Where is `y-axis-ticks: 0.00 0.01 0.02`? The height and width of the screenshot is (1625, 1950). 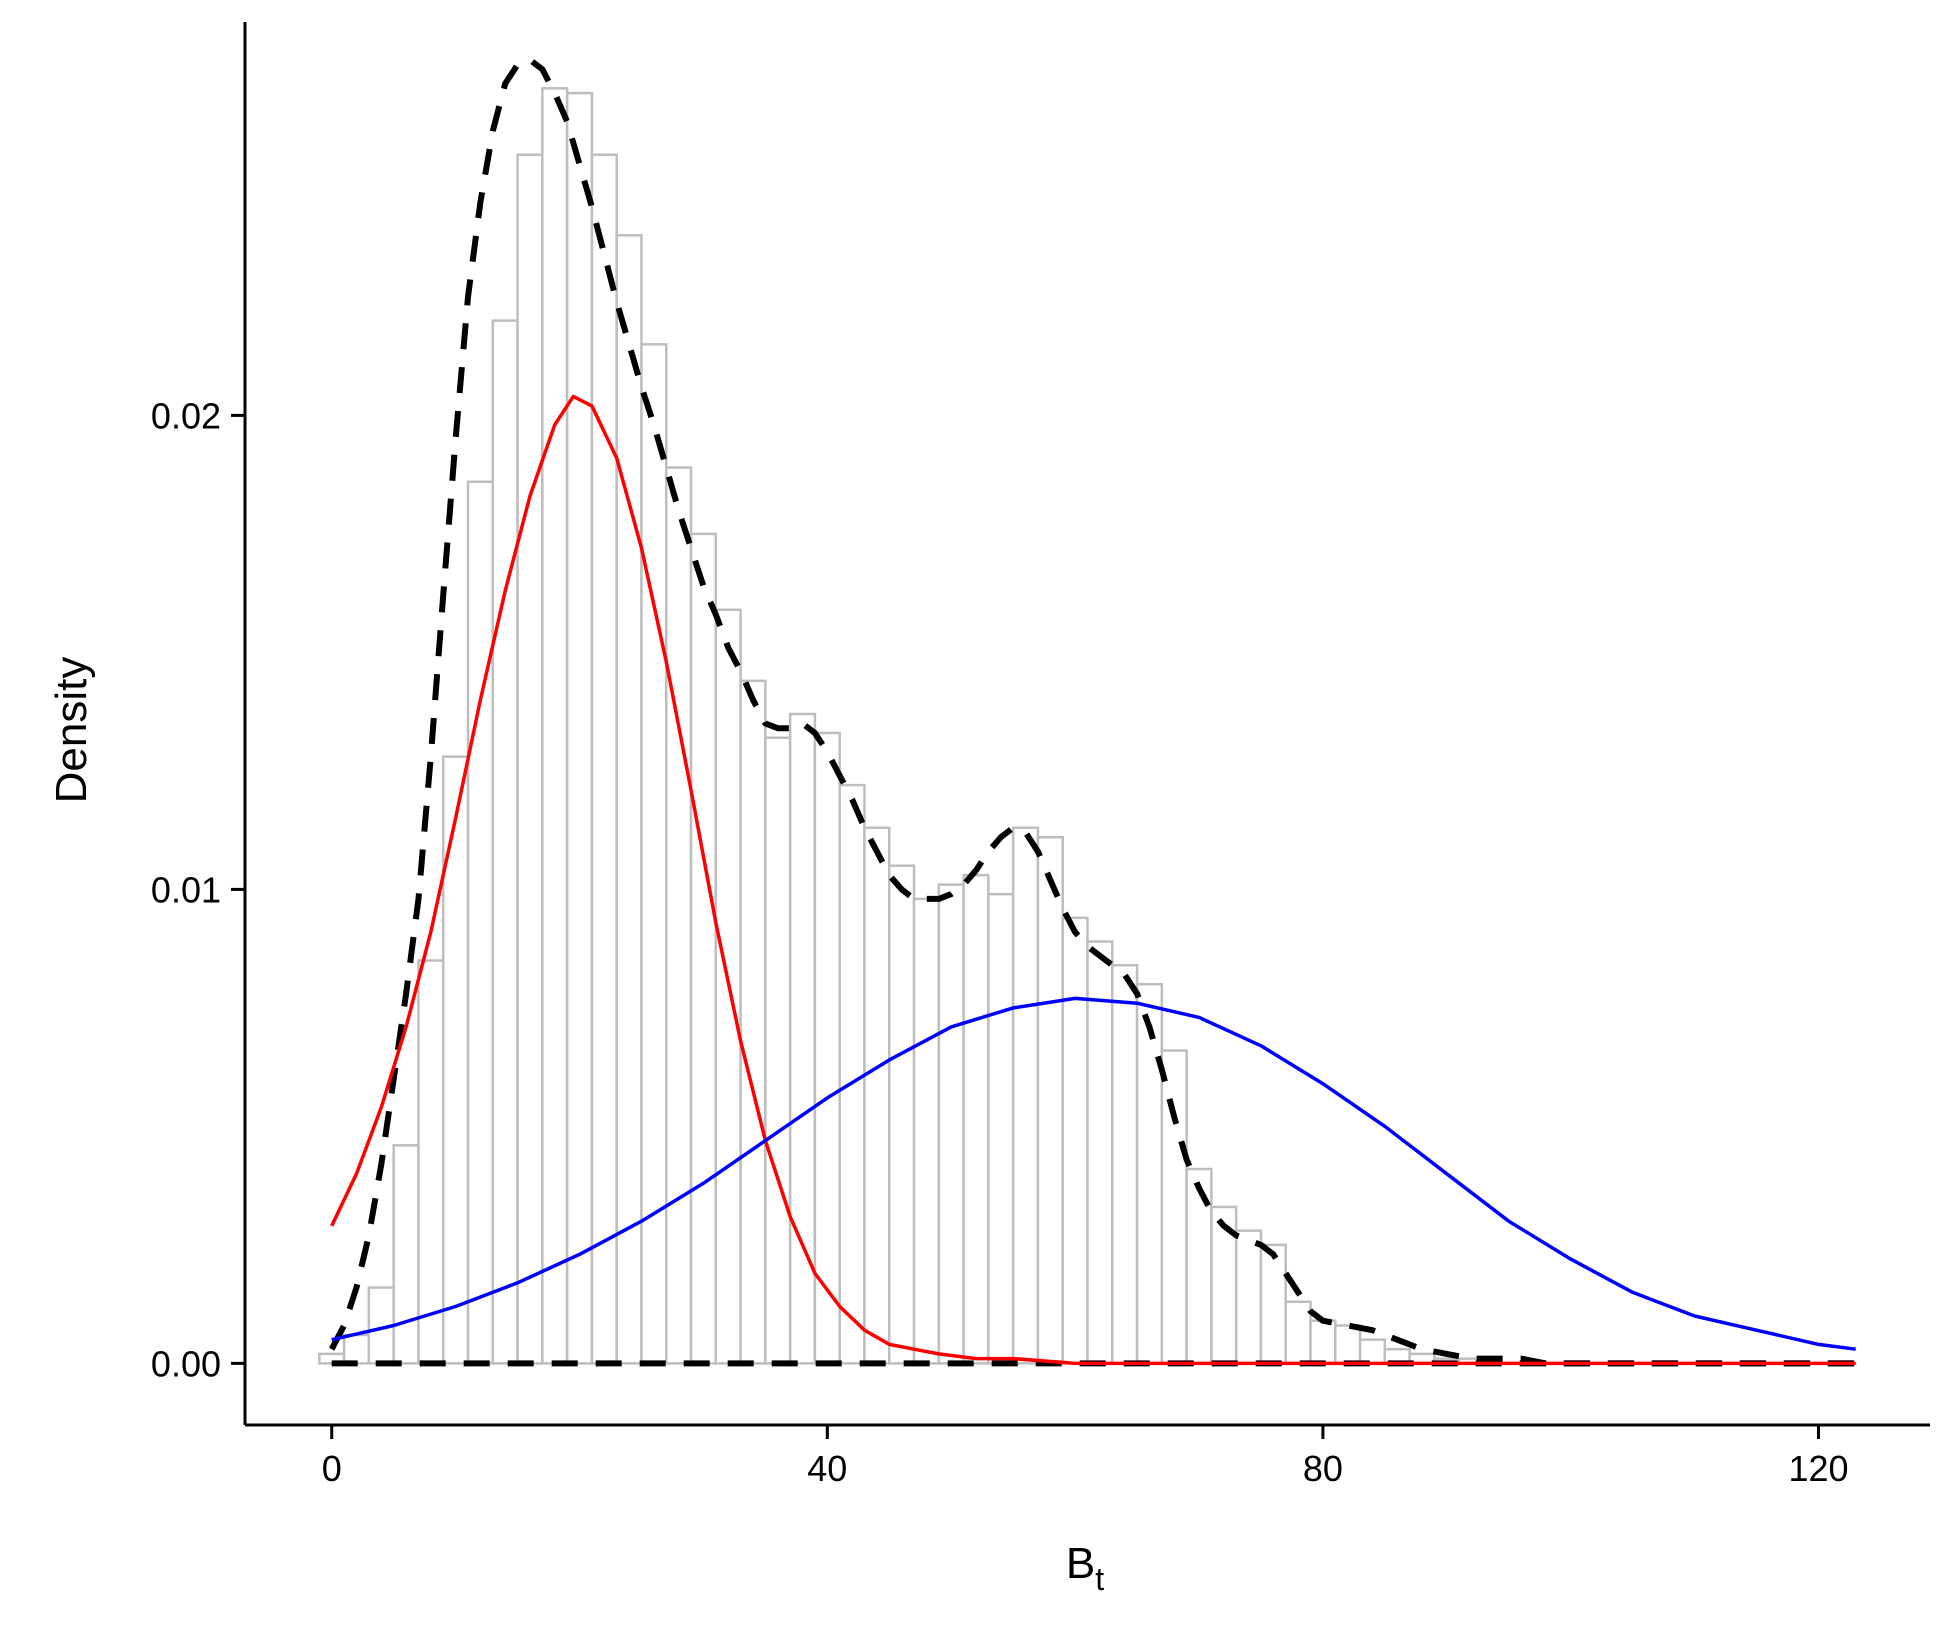
y-axis-ticks: 0.00 0.01 0.02 is located at coordinates (198, 889).